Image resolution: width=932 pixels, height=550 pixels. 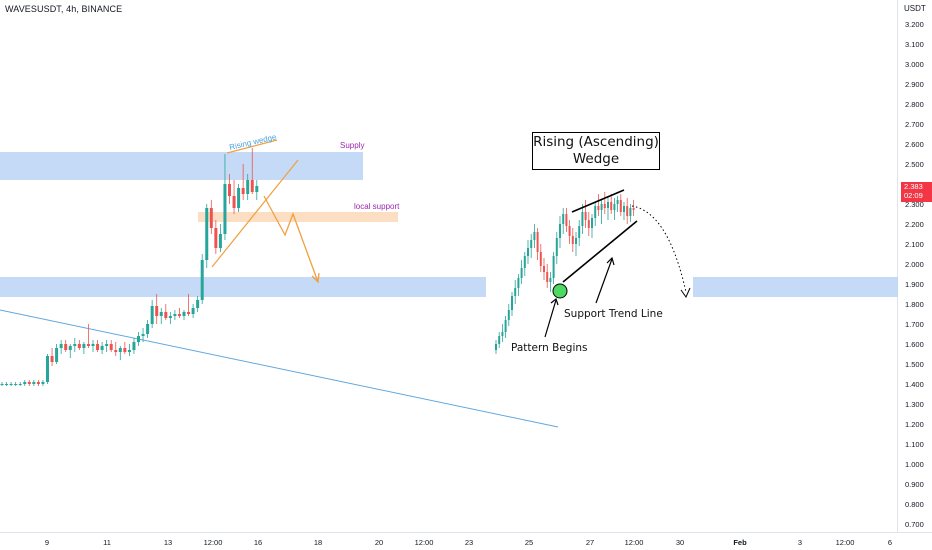 What do you see at coordinates (596, 151) in the screenshot?
I see `pattern-title-box: Rising (Ascending) Wedge` at bounding box center [596, 151].